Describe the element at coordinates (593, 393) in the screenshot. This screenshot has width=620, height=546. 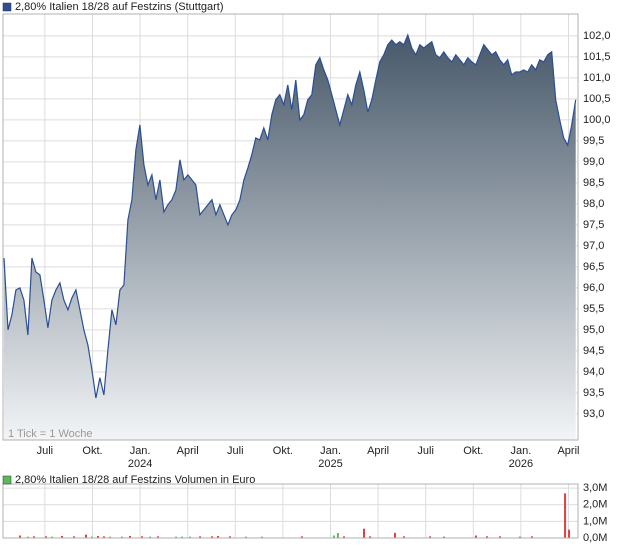
I see `y-tick-label: 93,5` at that location.